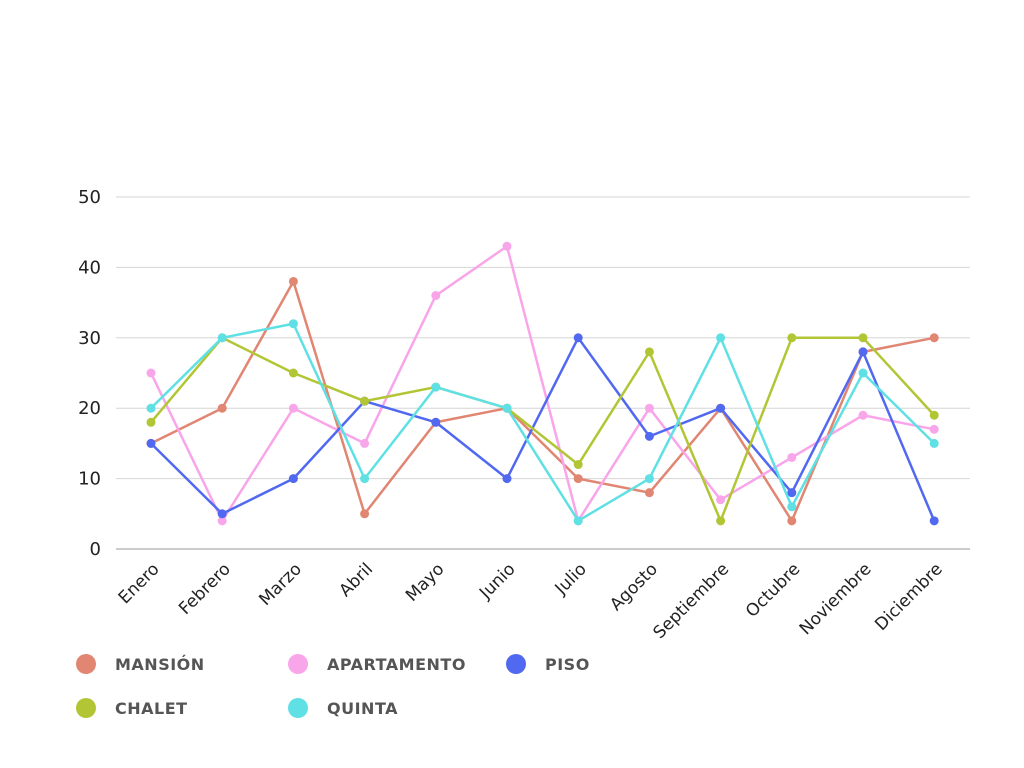  Describe the element at coordinates (909, 597) in the screenshot. I see `x-tick-label: Diciembre` at that location.